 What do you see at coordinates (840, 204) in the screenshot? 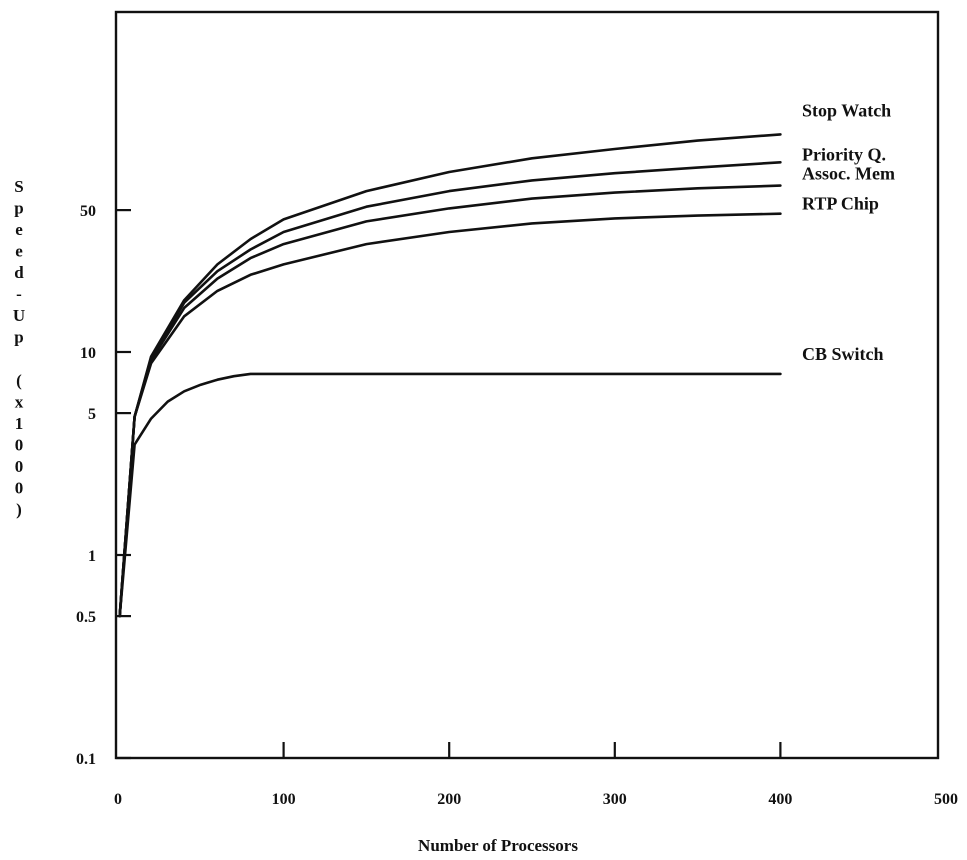
I see `series-label-rtp-chip: RTP Chip` at bounding box center [840, 204].